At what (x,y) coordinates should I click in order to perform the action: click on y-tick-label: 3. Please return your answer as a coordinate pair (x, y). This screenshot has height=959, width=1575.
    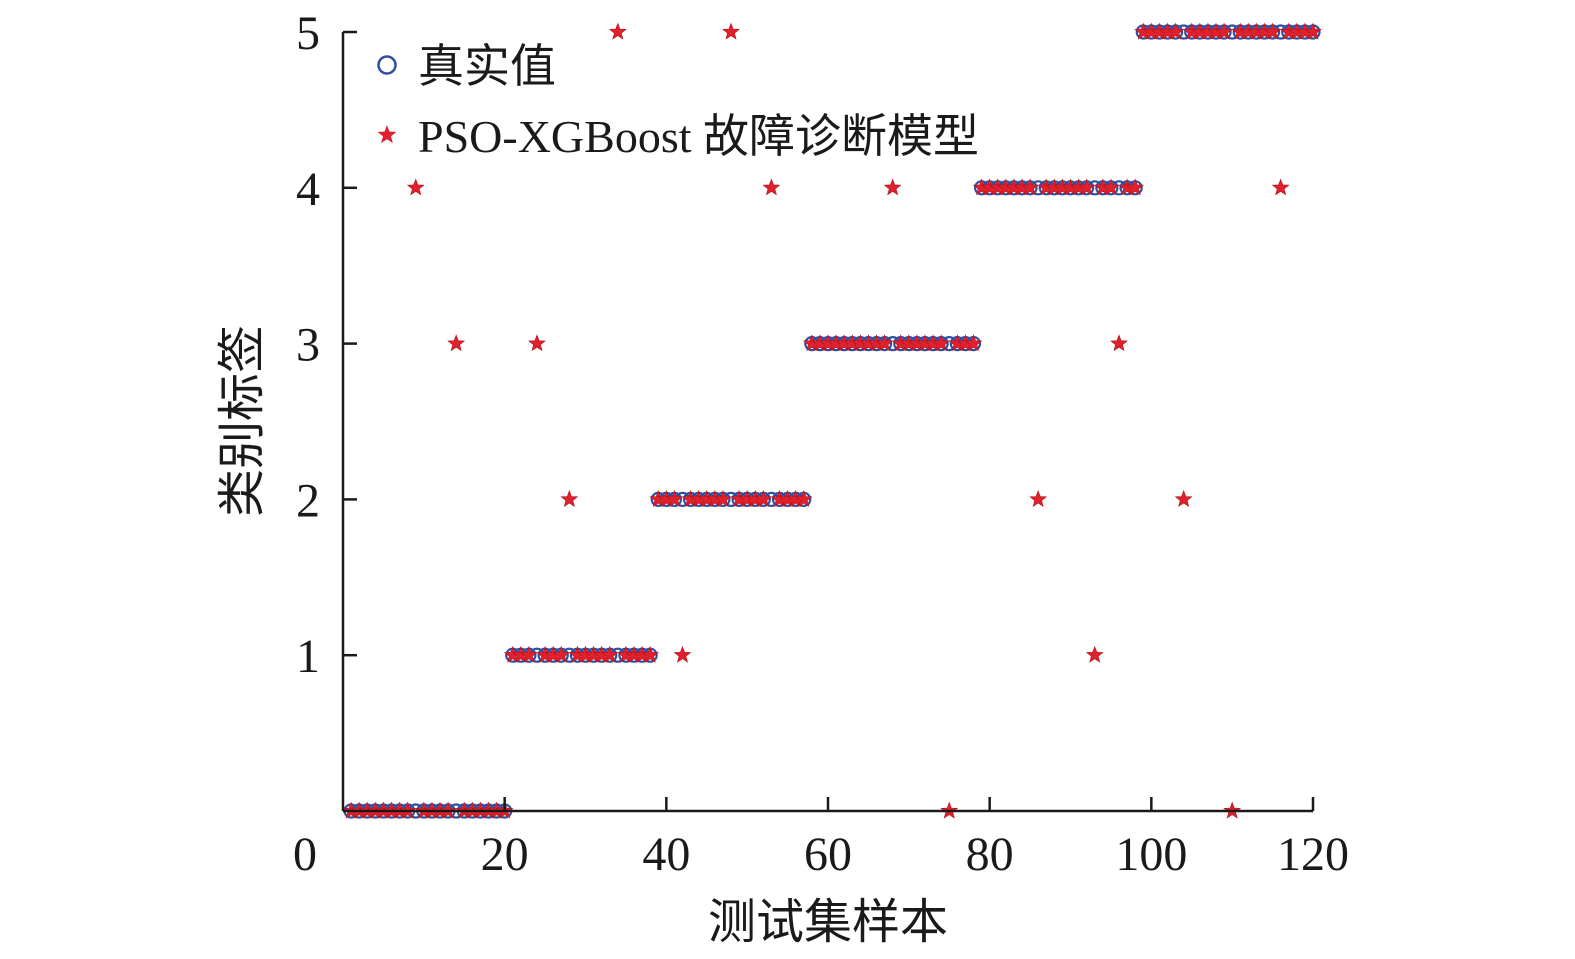
    Looking at the image, I should click on (308, 345).